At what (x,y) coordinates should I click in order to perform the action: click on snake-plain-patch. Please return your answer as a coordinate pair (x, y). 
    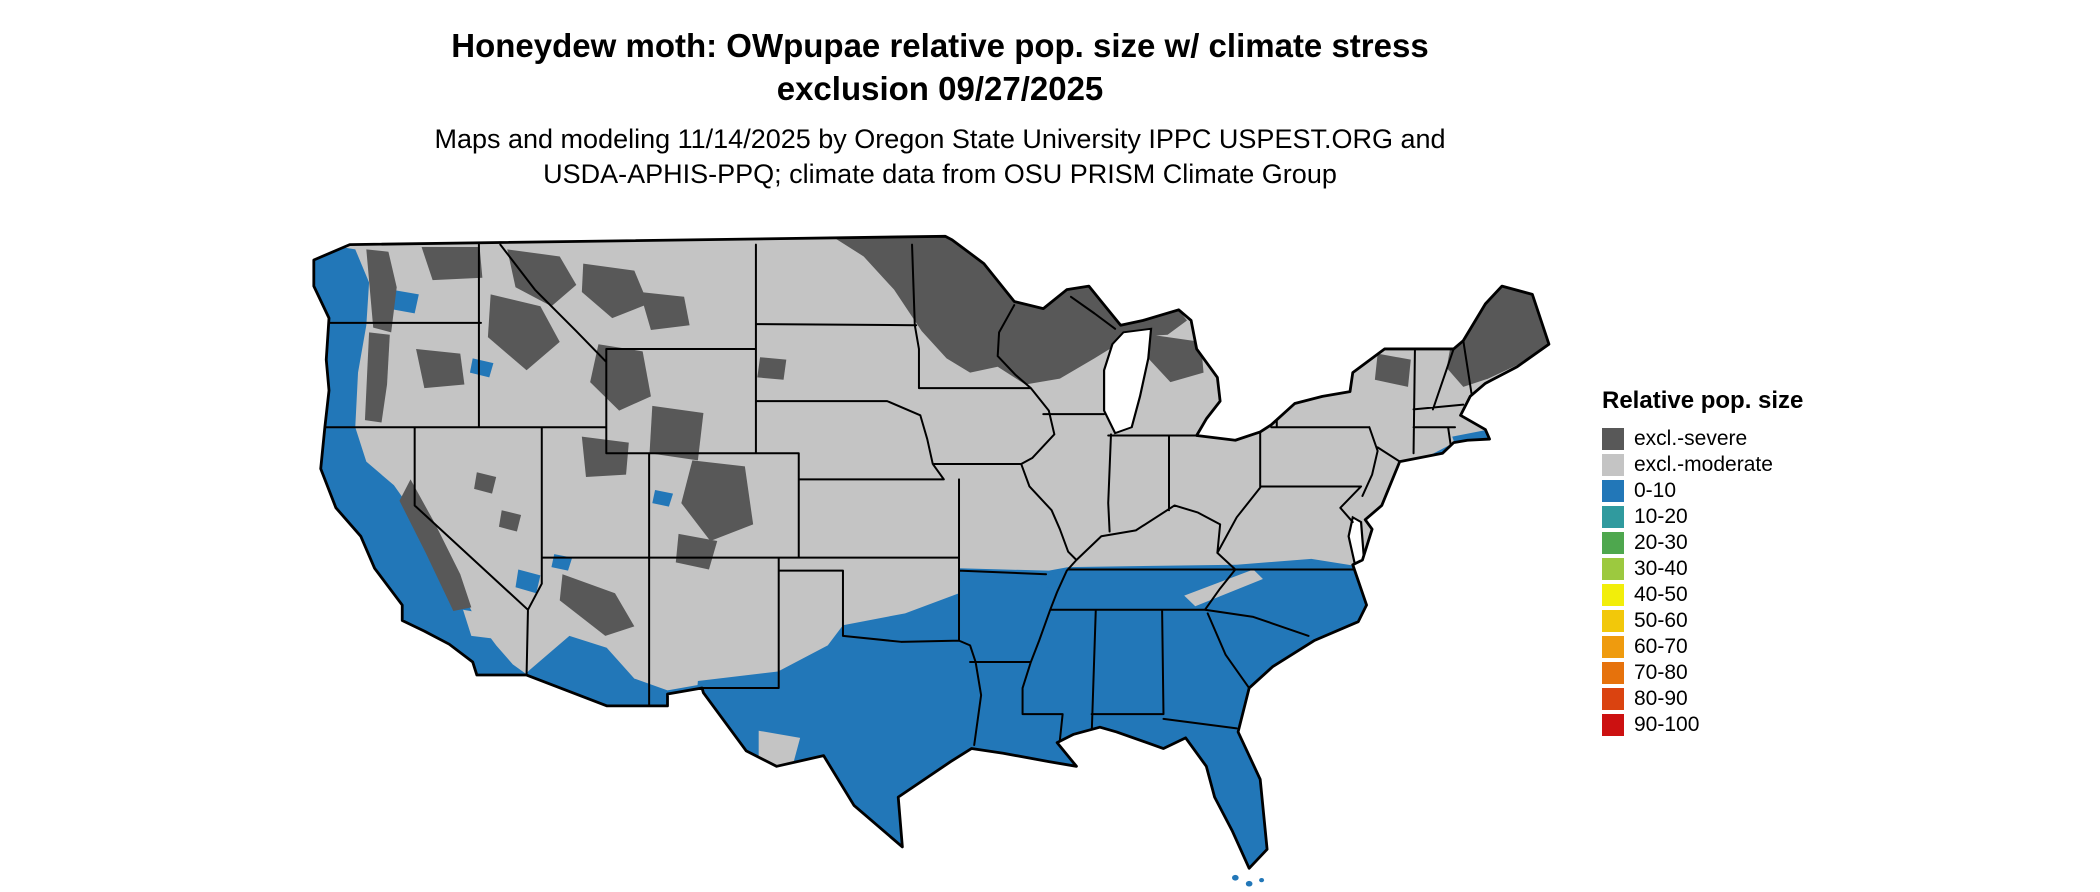
    Looking at the image, I should click on (481, 368).